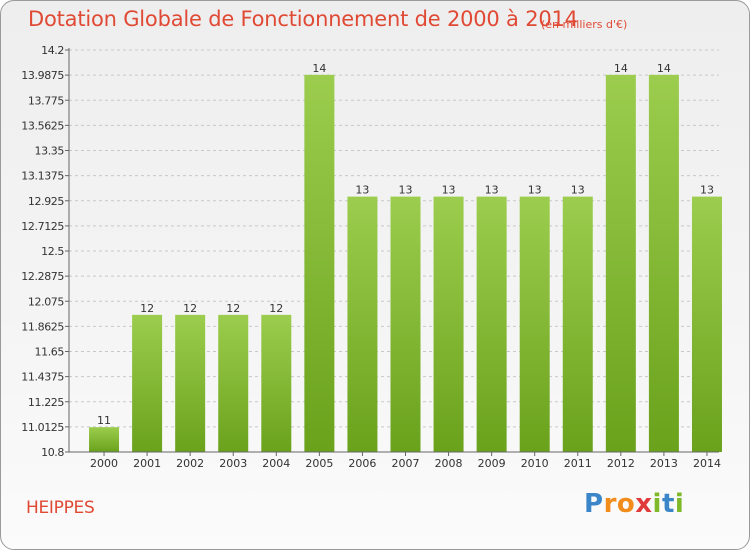 The width and height of the screenshot is (750, 550). Describe the element at coordinates (104, 439) in the screenshot. I see `bar-2000` at that location.